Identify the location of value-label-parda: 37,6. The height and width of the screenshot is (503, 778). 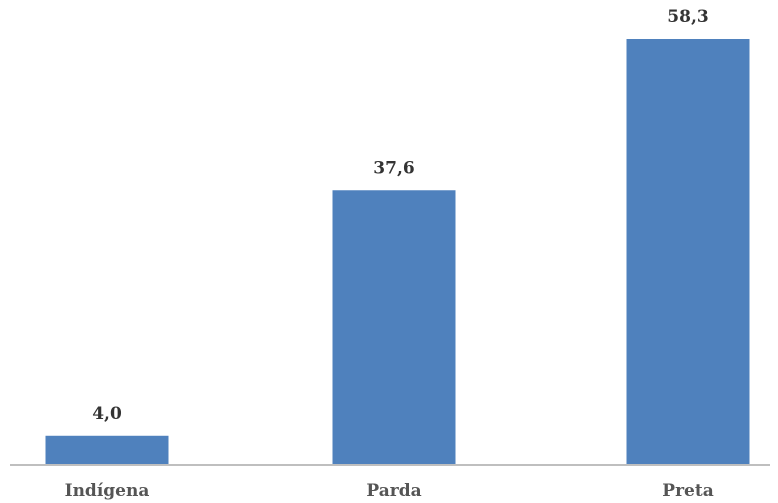
(393, 168).